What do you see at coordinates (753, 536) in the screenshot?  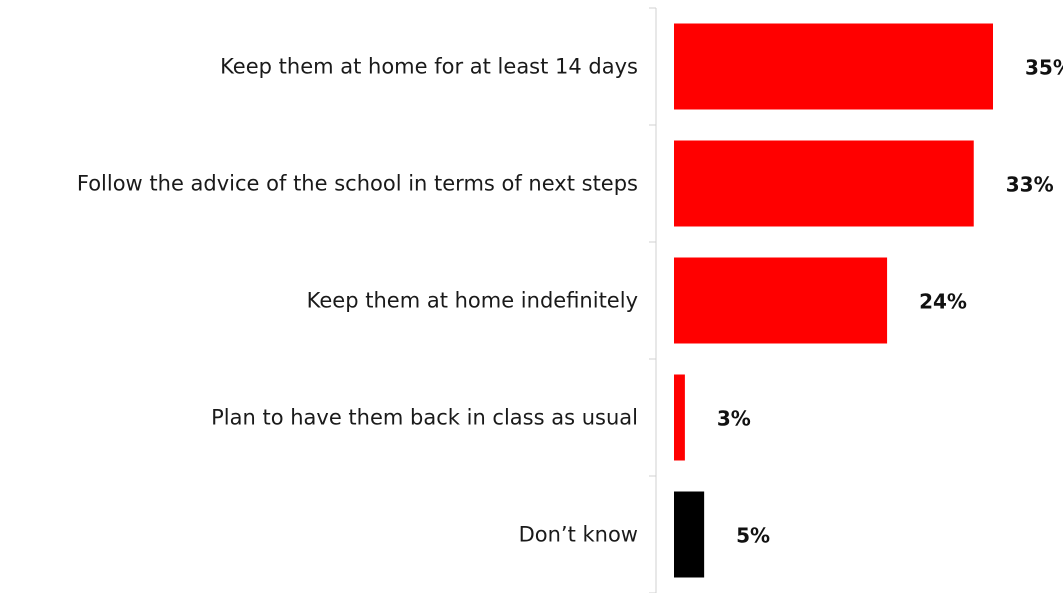 I see `value-label: 5%` at bounding box center [753, 536].